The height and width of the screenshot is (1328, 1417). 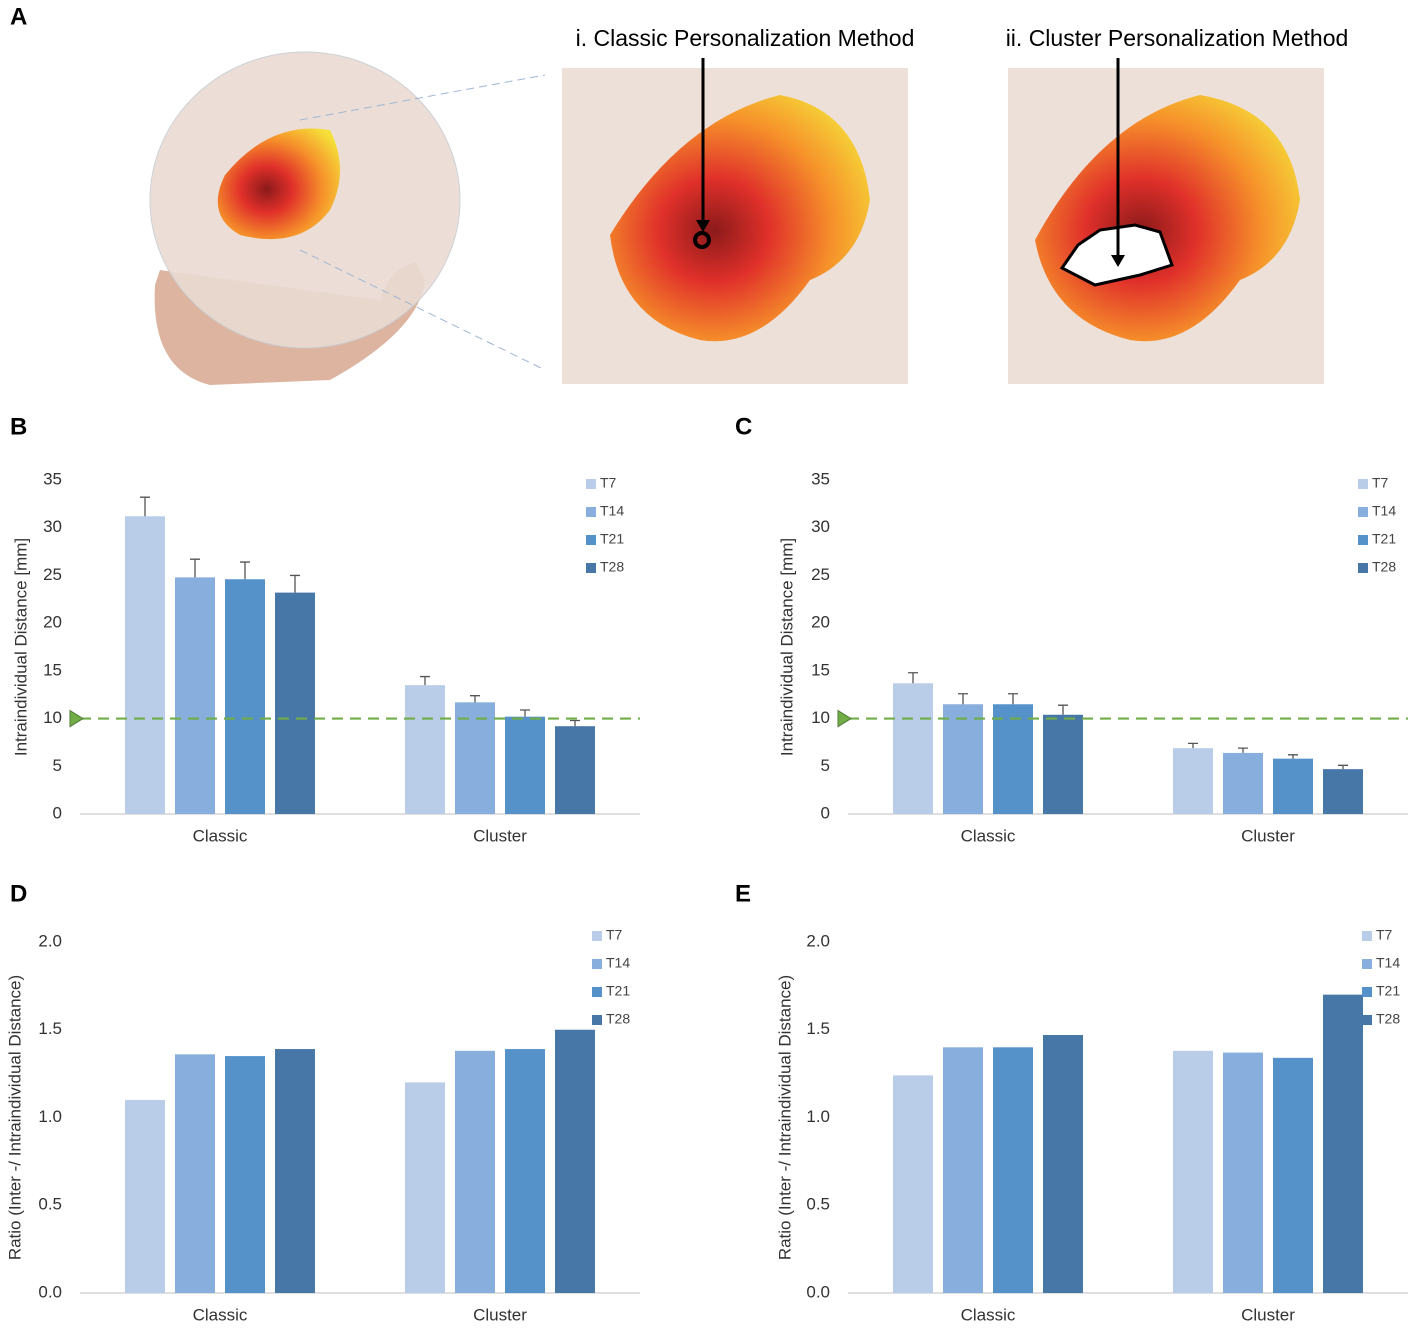 I want to click on panel-label: D, so click(x=18, y=893).